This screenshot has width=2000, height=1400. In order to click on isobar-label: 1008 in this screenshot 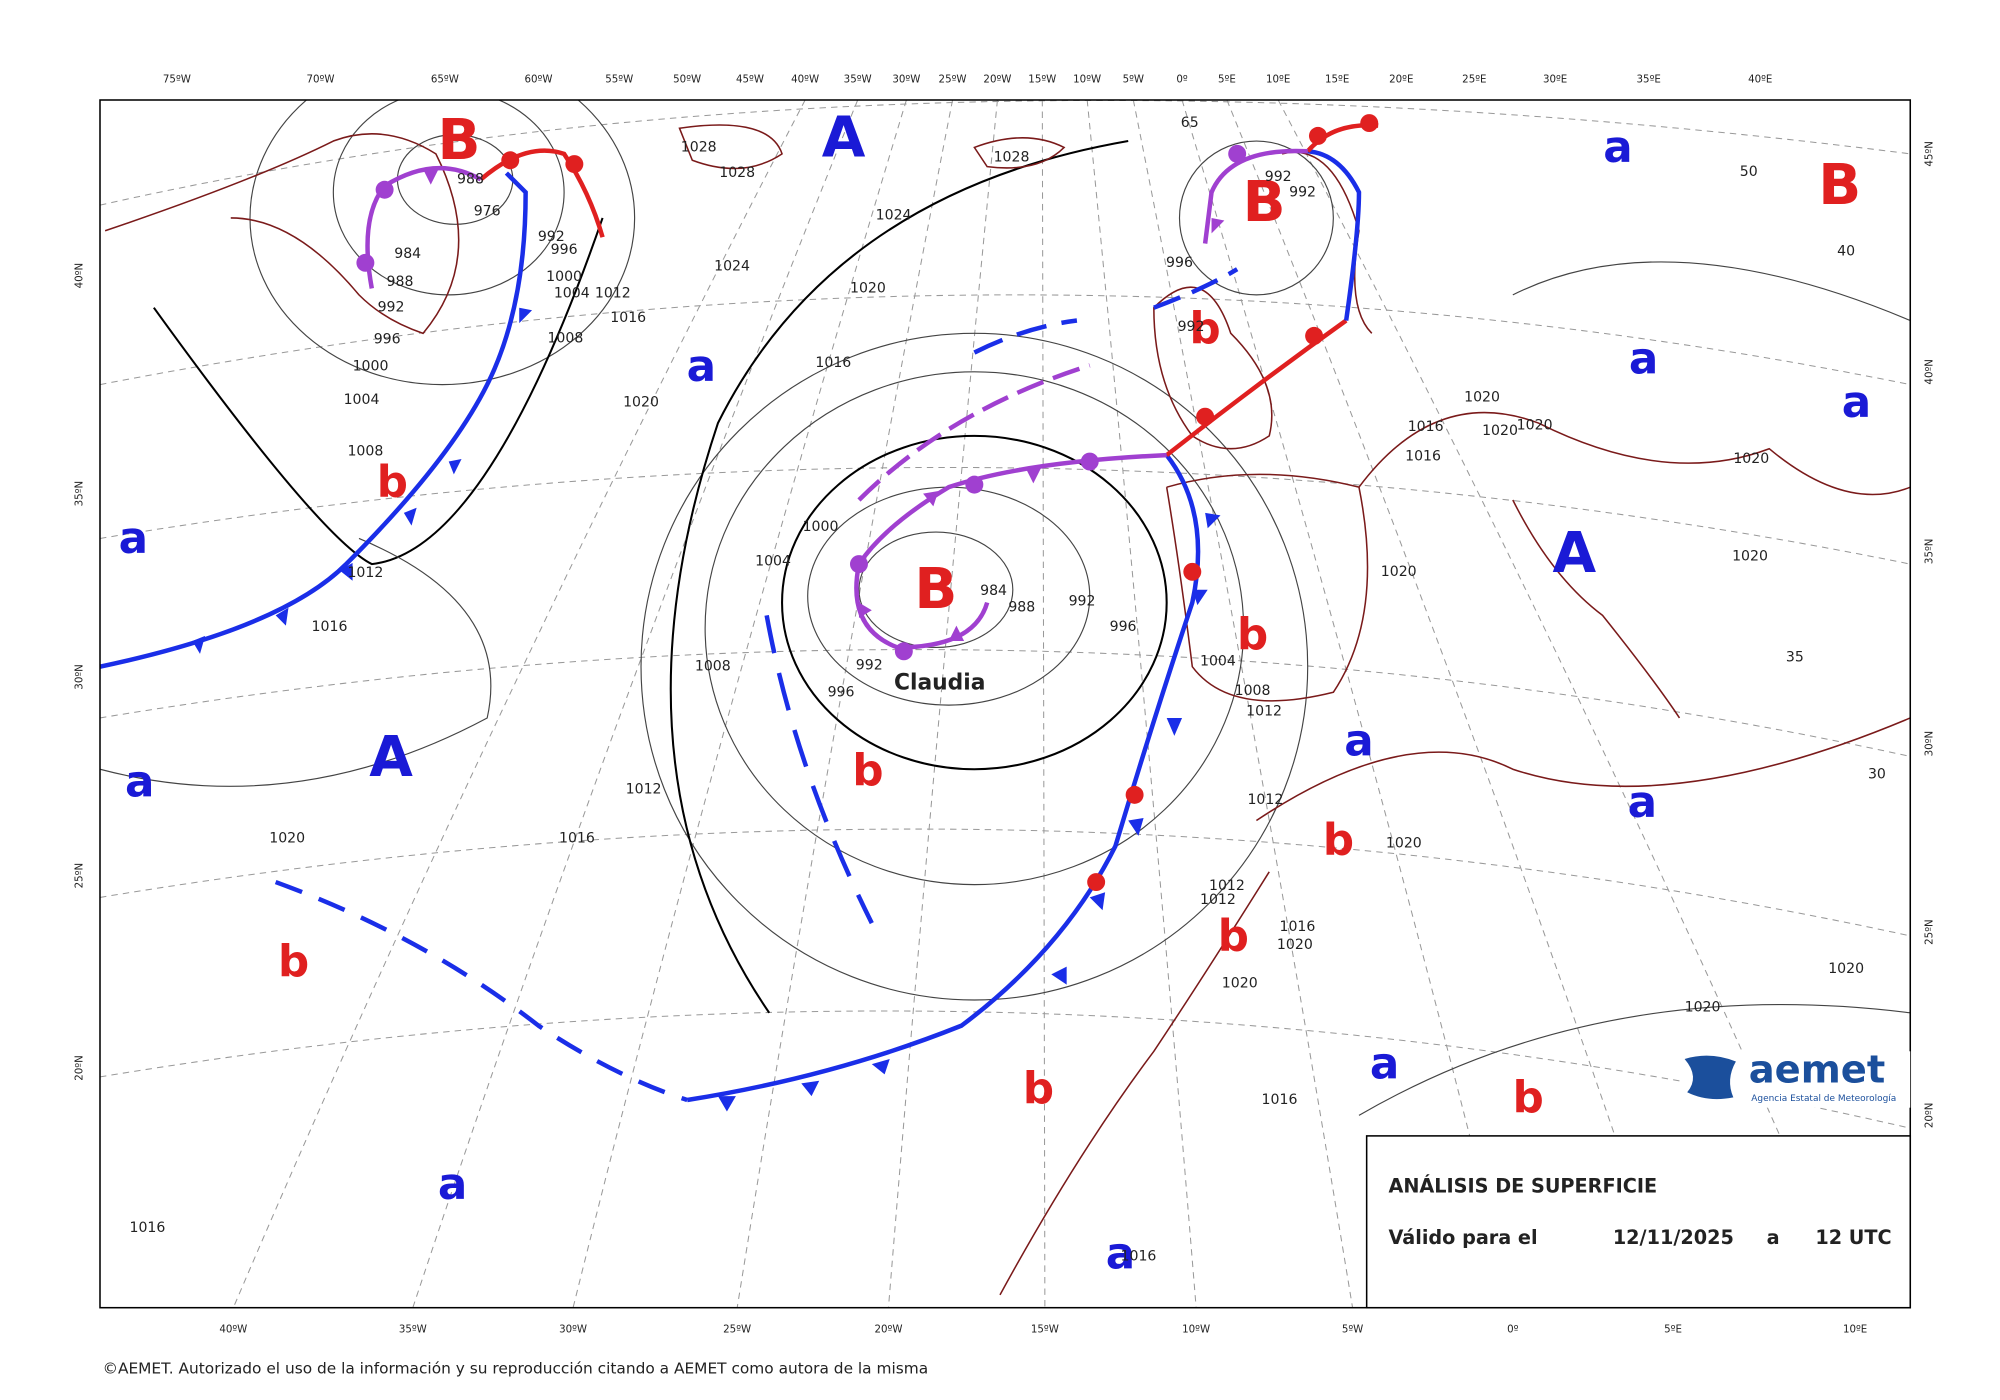, I will do `click(565, 338)`.